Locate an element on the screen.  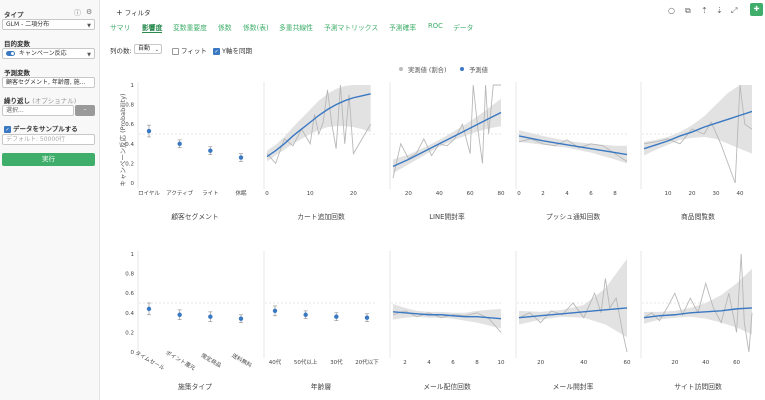
x-tick-label: ライト is located at coordinates (210, 193).